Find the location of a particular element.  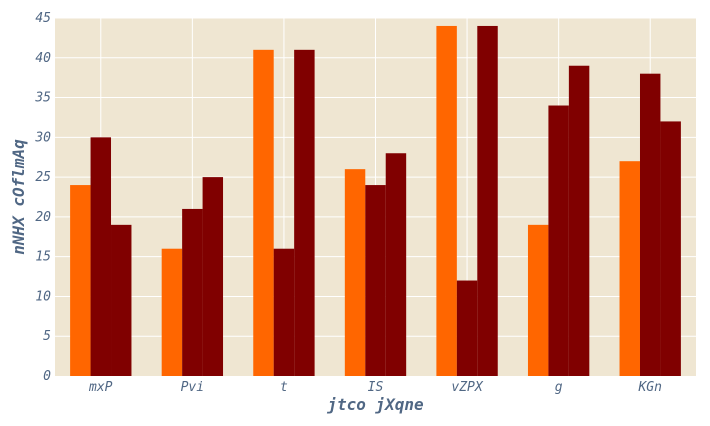

bar-series-2-Pvi is located at coordinates (192, 292).